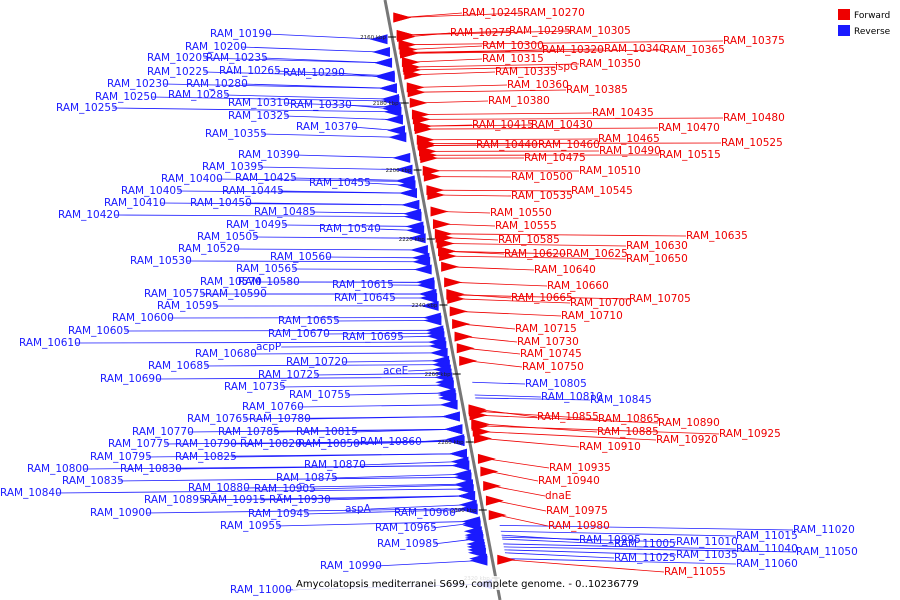 This screenshot has width=900, height=600. What do you see at coordinates (161, 261) in the screenshot?
I see `reverse-gene-label: RAM_10530` at bounding box center [161, 261].